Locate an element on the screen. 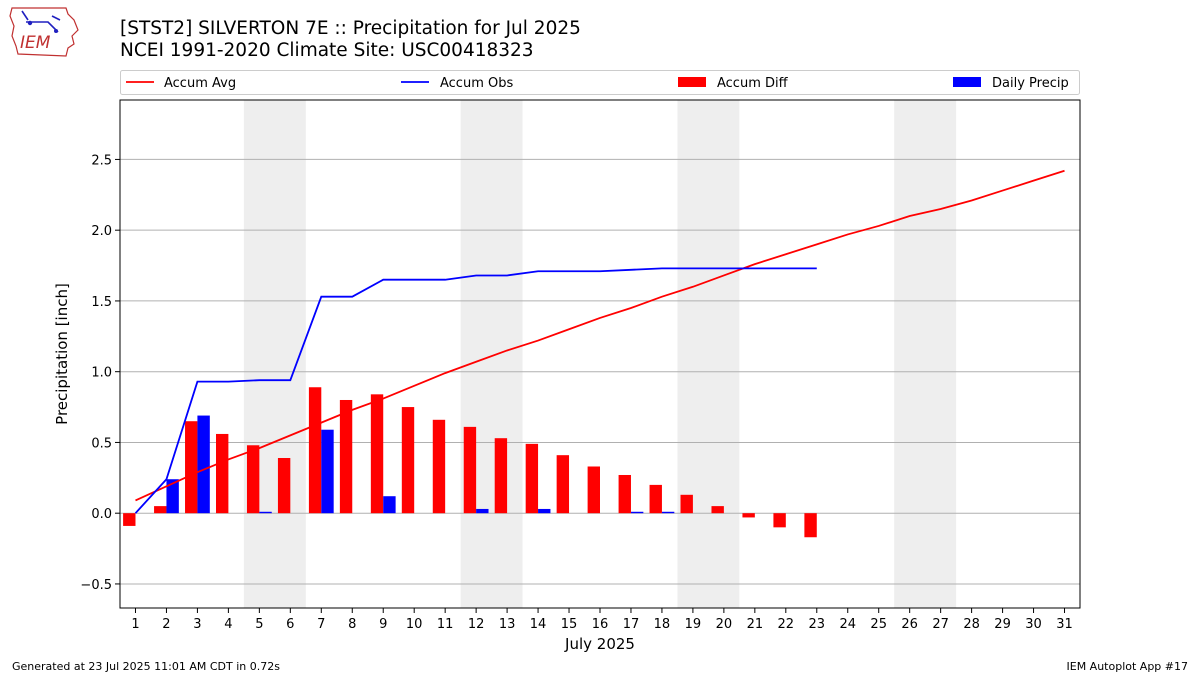 This screenshot has height=675, width=1200. y-axis-label: Precipitation [inch] is located at coordinates (62, 354).